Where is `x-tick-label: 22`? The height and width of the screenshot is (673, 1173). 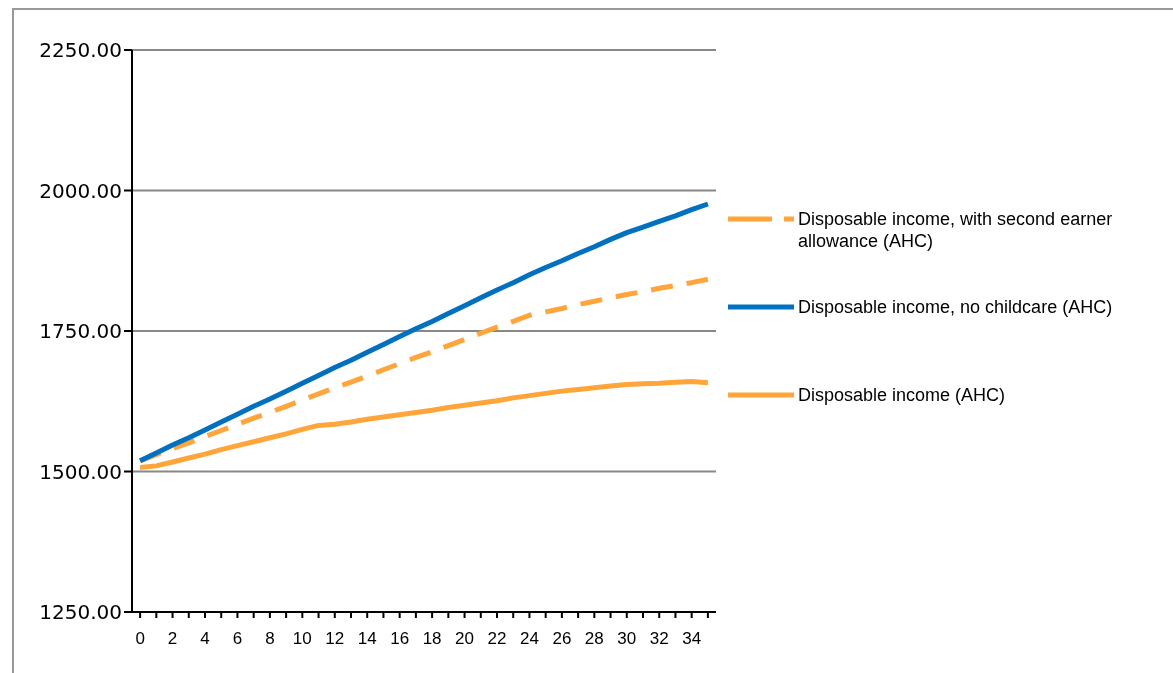
x-tick-label: 22 is located at coordinates (497, 638).